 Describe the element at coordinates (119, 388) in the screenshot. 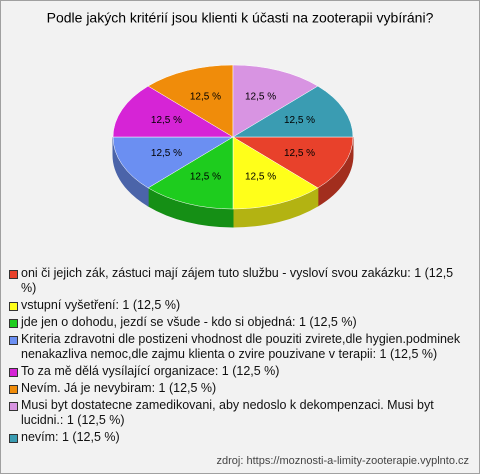

I see `legend-label: Nevím. Já je nevybiram: 1 (12,5 %)` at that location.